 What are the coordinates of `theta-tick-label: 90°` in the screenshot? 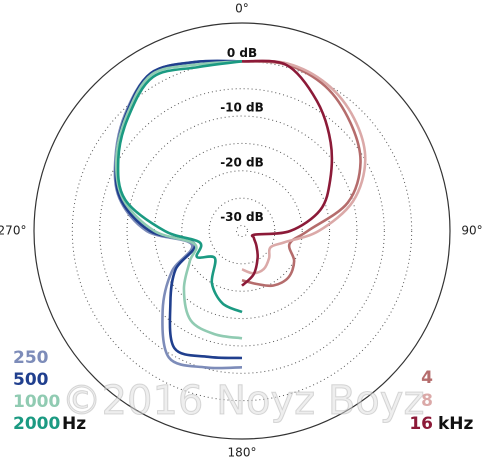 It's located at (471, 231).